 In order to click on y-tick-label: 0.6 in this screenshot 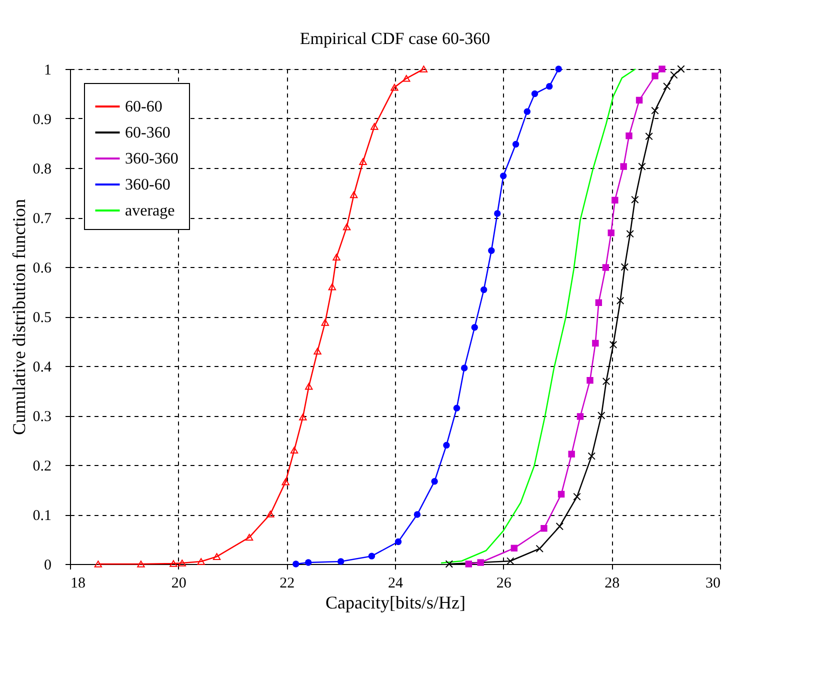, I will do `click(42, 268)`.